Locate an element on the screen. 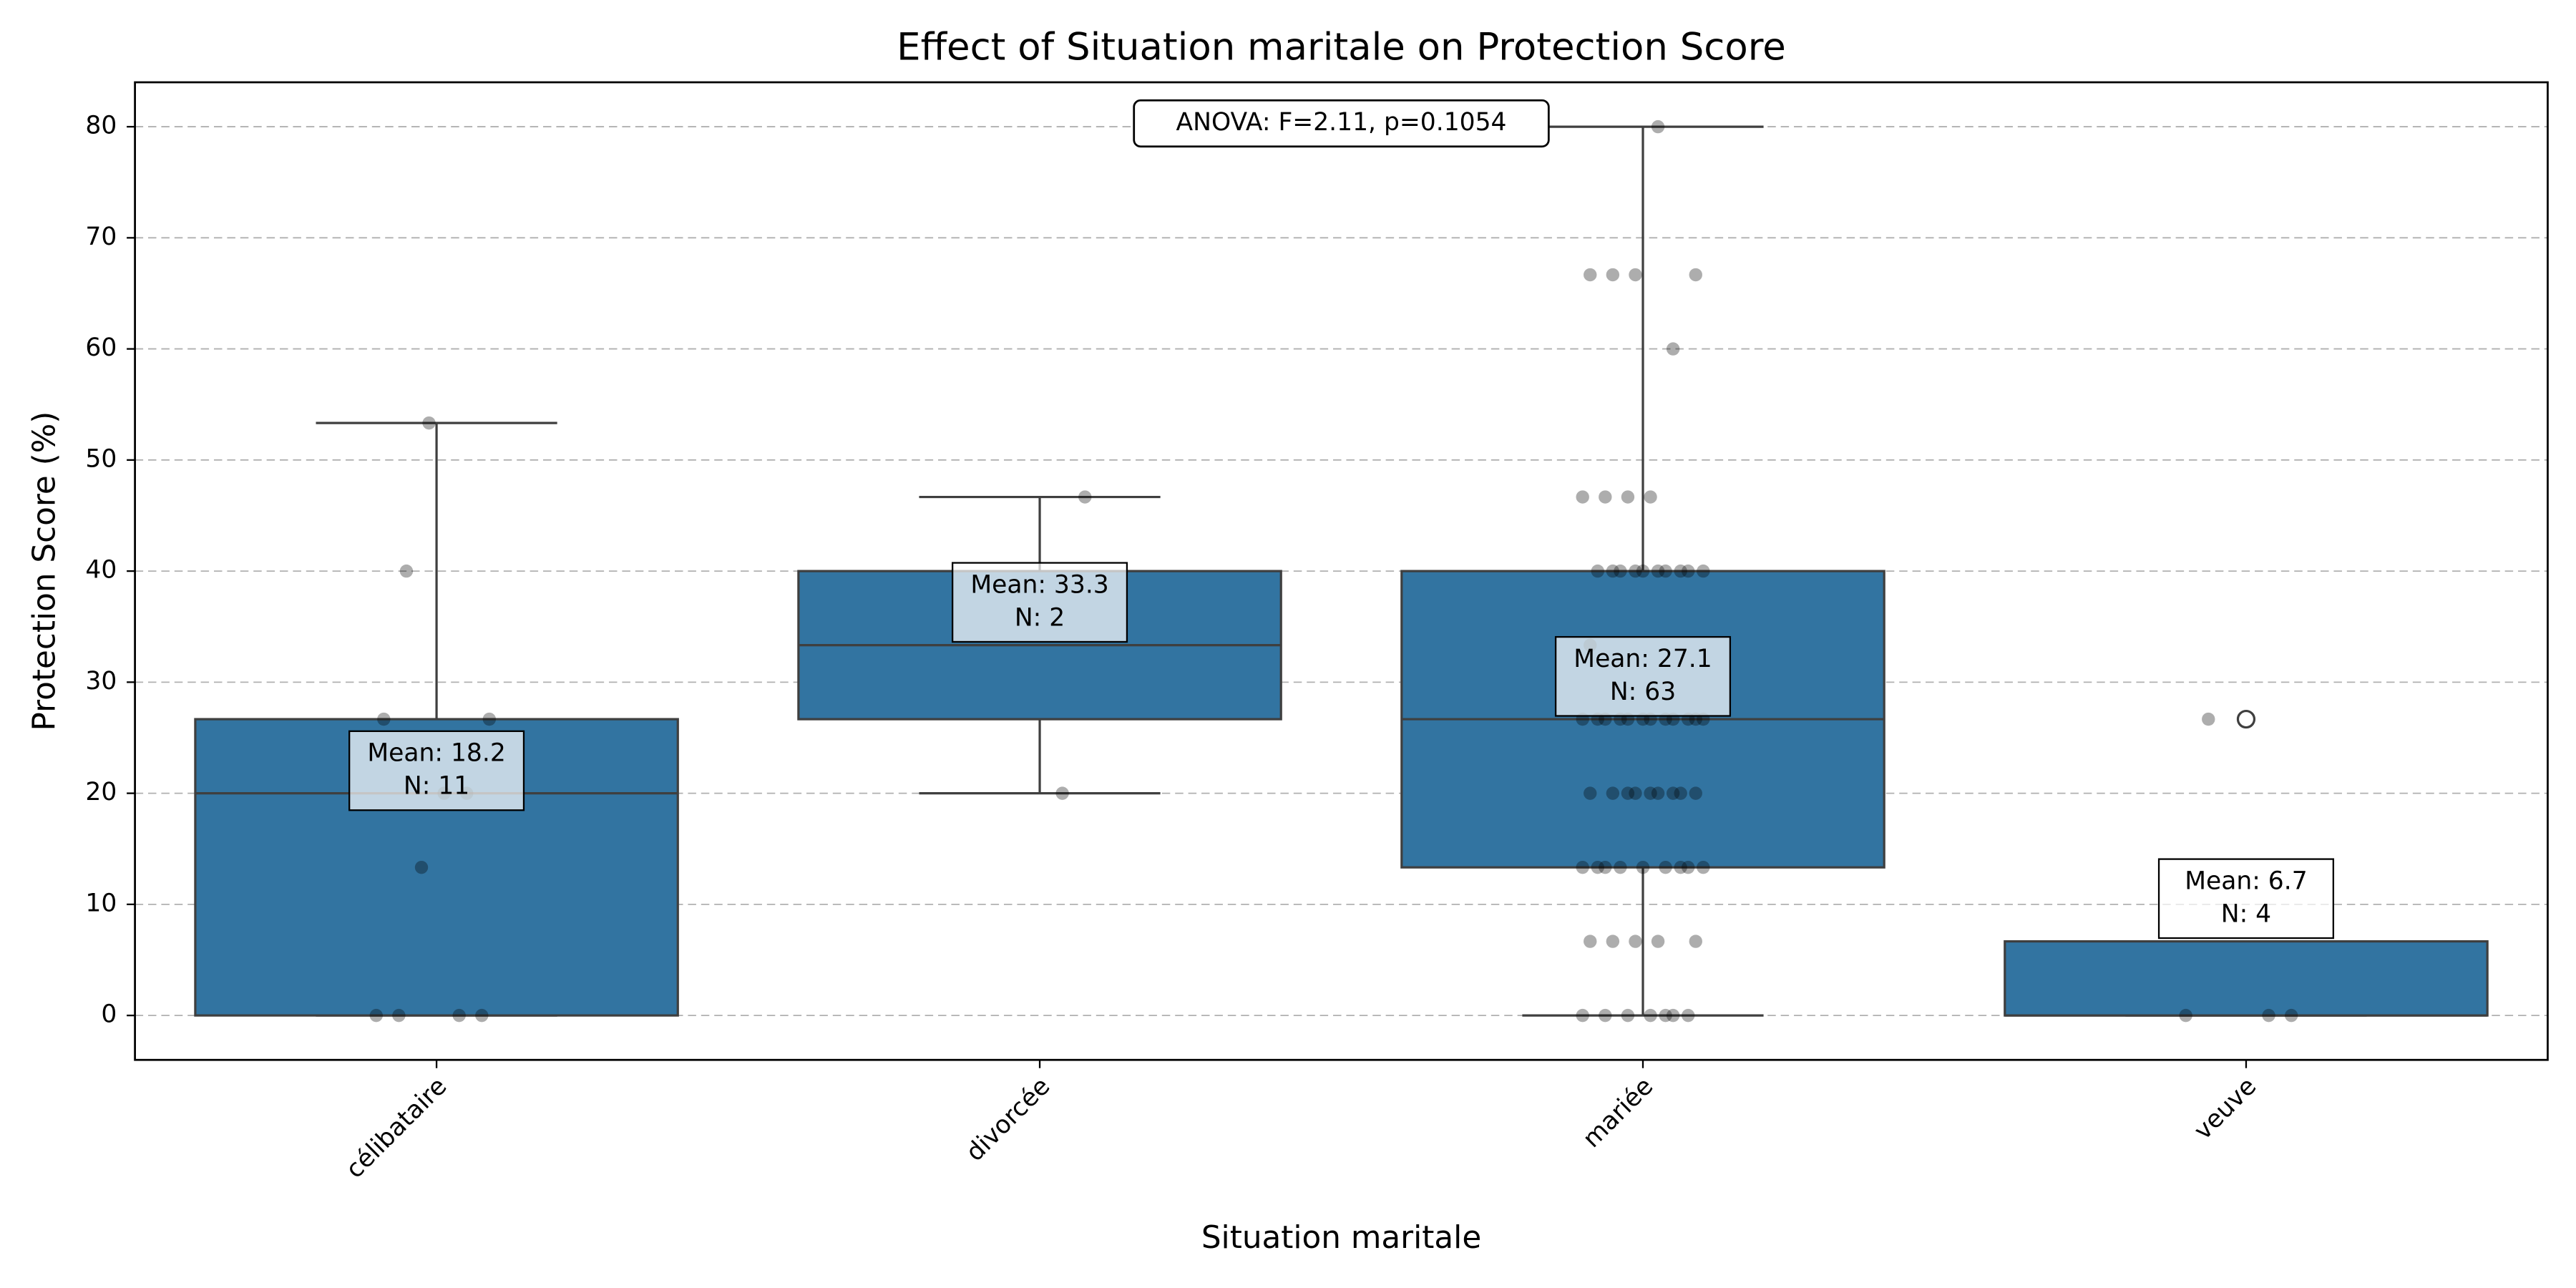  outlier is located at coordinates (2246, 719).